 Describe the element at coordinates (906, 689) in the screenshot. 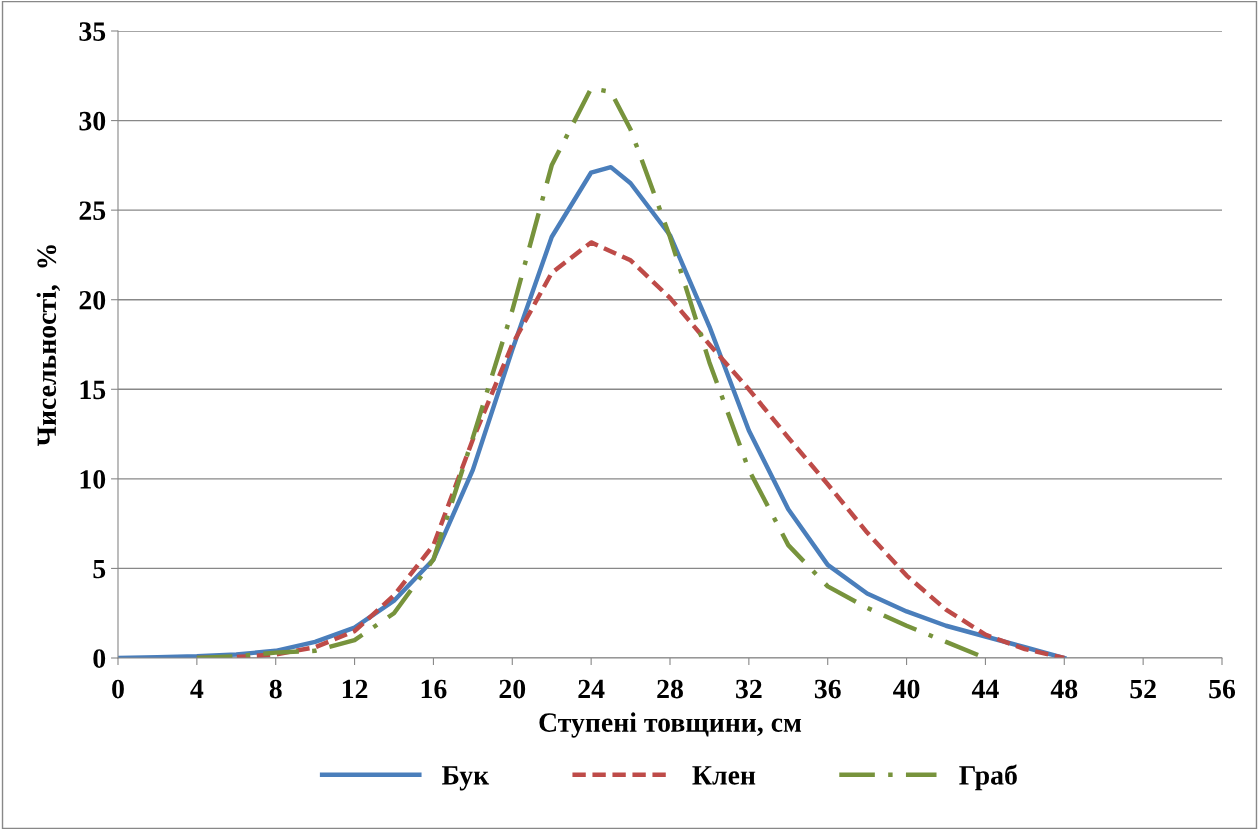

I see `x-tick-label: 40` at that location.